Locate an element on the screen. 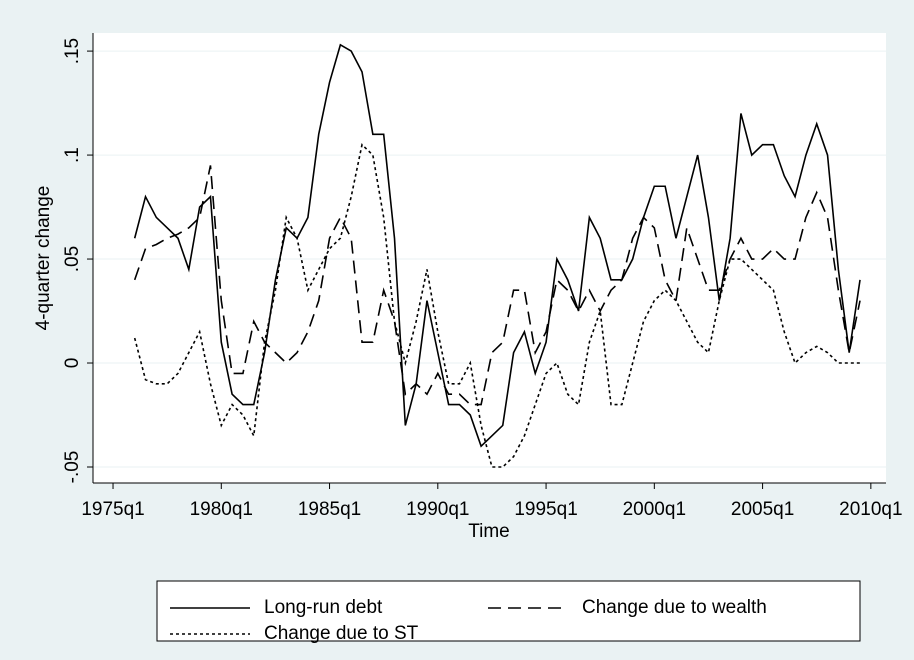 The width and height of the screenshot is (914, 660). x-tick-label: 1980q1 is located at coordinates (221, 509).